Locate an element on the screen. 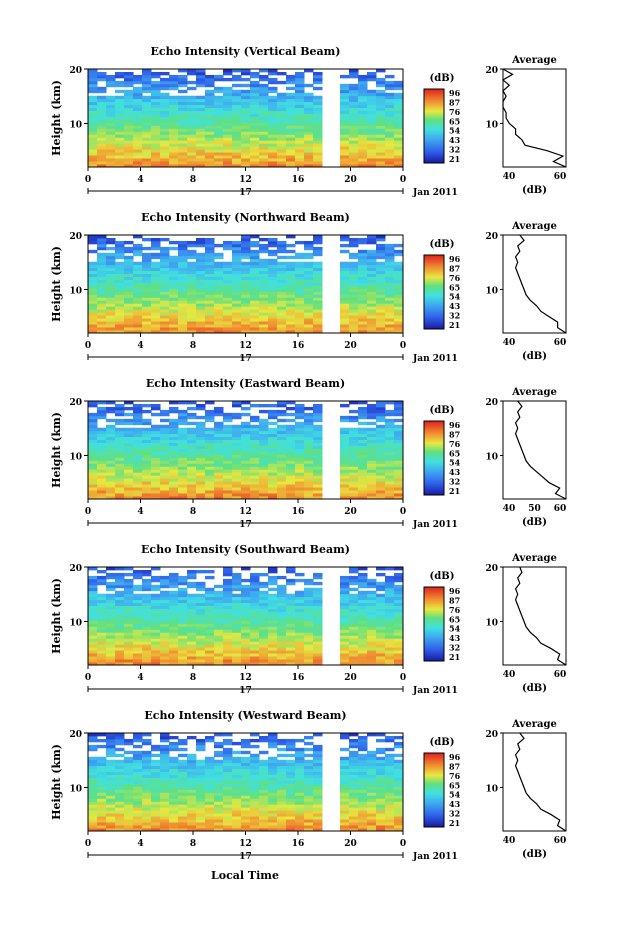 Image resolution: width=618 pixels, height=929 pixels. profile-y-tick-label: 20 is located at coordinates (491, 403).